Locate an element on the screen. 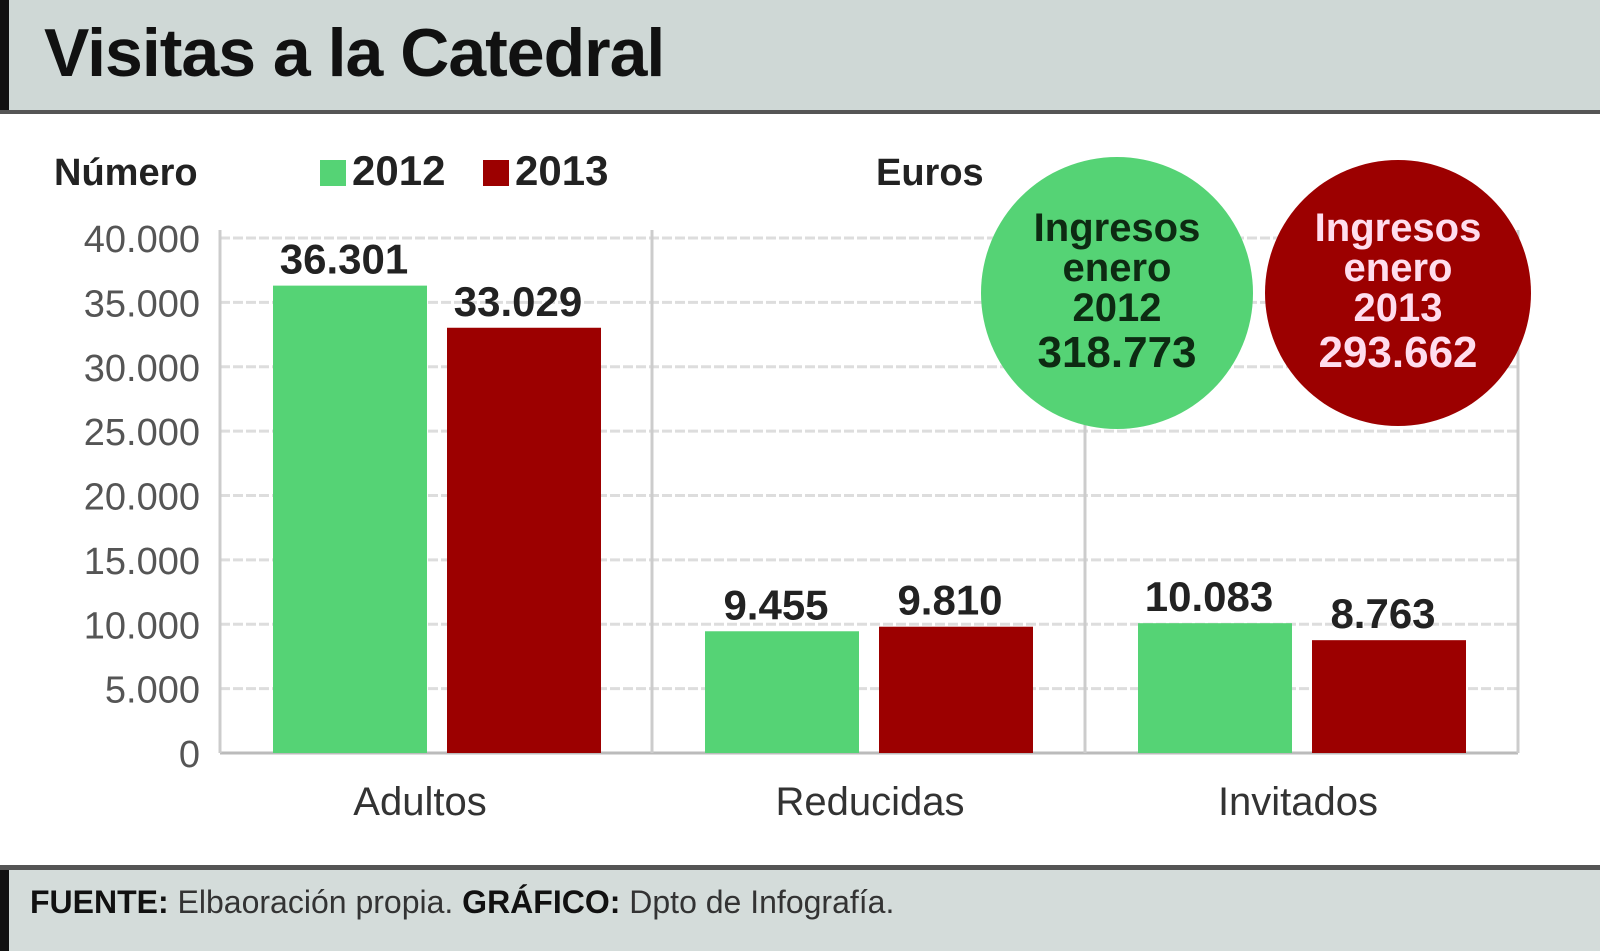 The height and width of the screenshot is (951, 1600). x-tick-label: Adultos is located at coordinates (419, 802).